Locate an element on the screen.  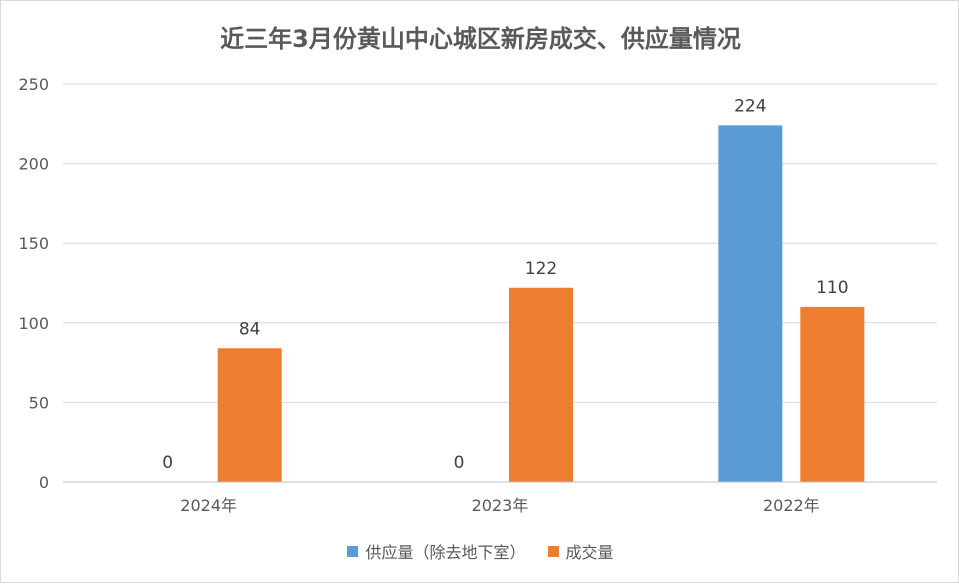
legend-label-deals: 成交量 is located at coordinates (589, 552).